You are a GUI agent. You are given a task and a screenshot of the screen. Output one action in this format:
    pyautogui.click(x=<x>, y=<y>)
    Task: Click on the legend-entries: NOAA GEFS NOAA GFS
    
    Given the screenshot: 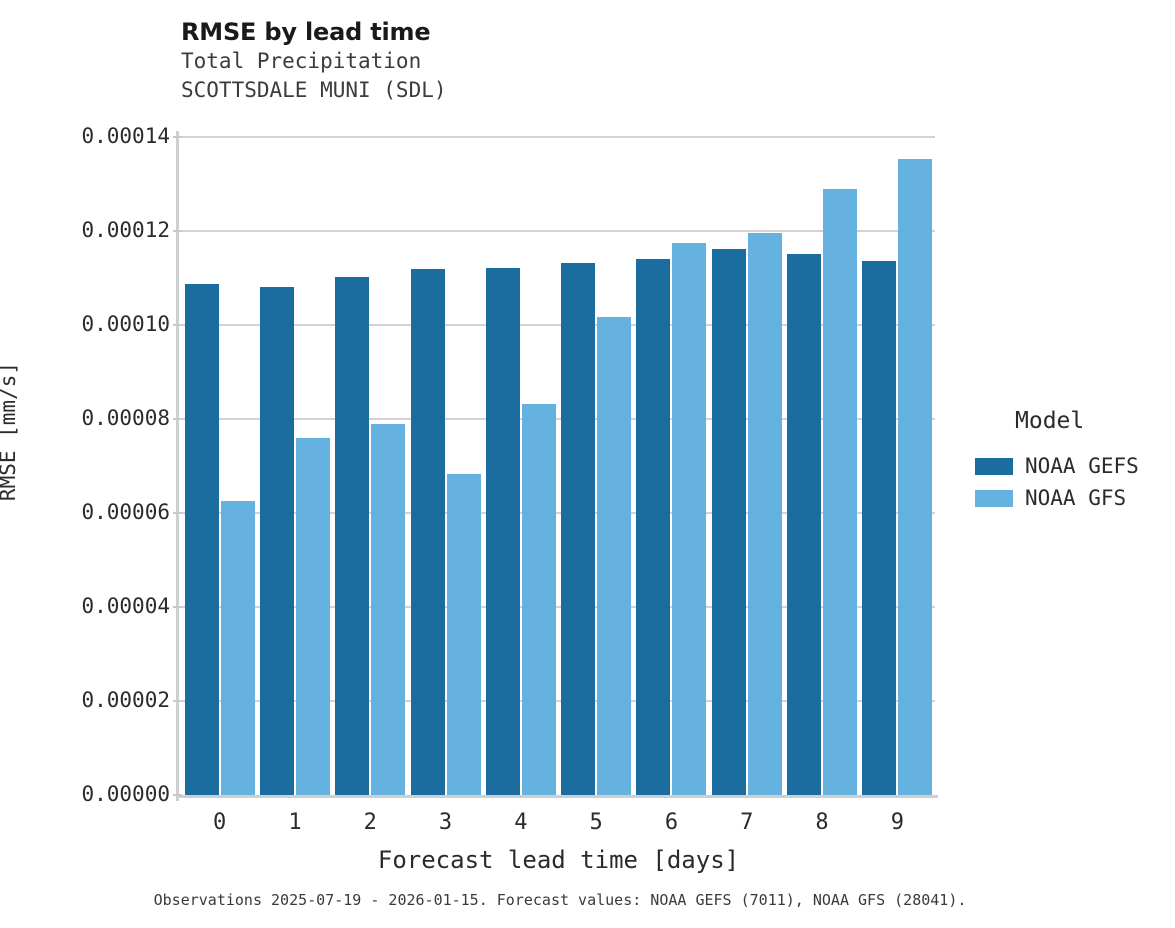 What is the action you would take?
    pyautogui.click(x=1057, y=482)
    